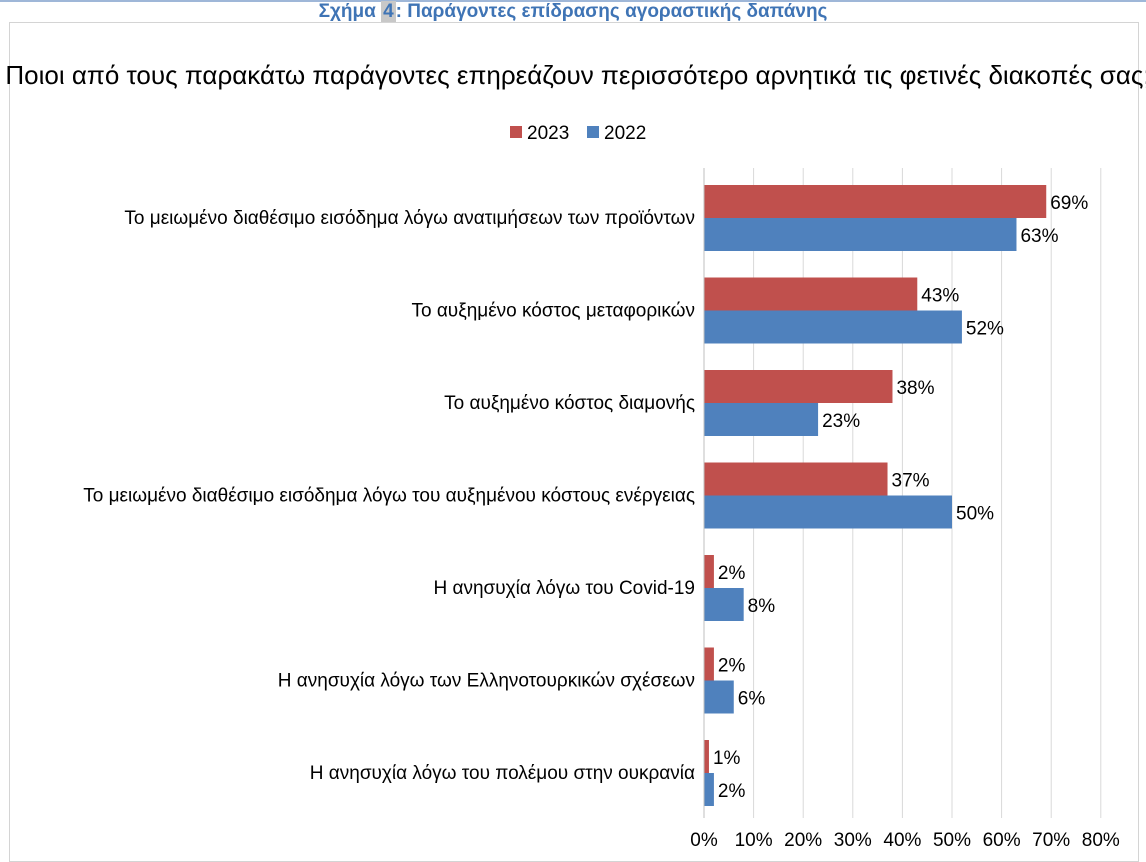 The height and width of the screenshot is (862, 1146). What do you see at coordinates (975, 514) in the screenshot?
I see `data-label: 50%` at bounding box center [975, 514].